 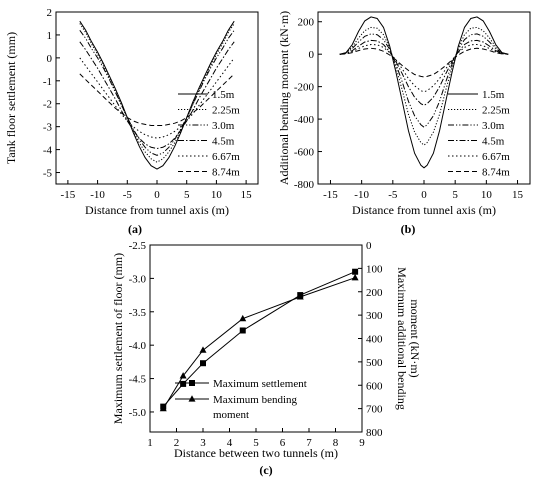 I want to click on y-tick-label: -5, so click(x=48, y=174).